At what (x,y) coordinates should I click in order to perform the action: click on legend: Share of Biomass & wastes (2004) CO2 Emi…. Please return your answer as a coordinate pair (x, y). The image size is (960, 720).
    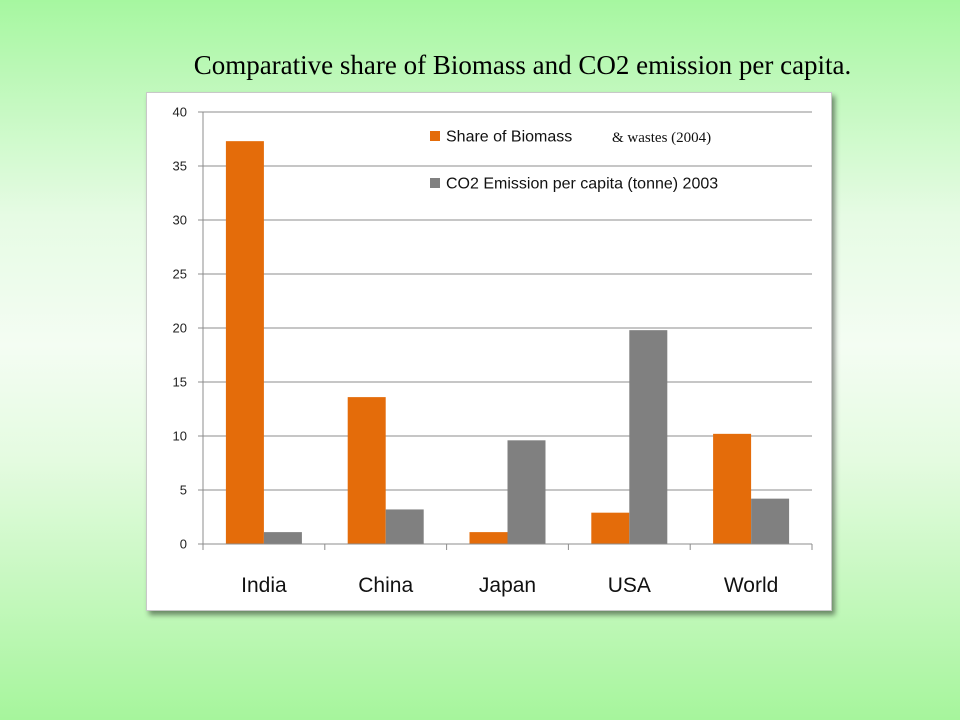
    Looking at the image, I should click on (574, 161).